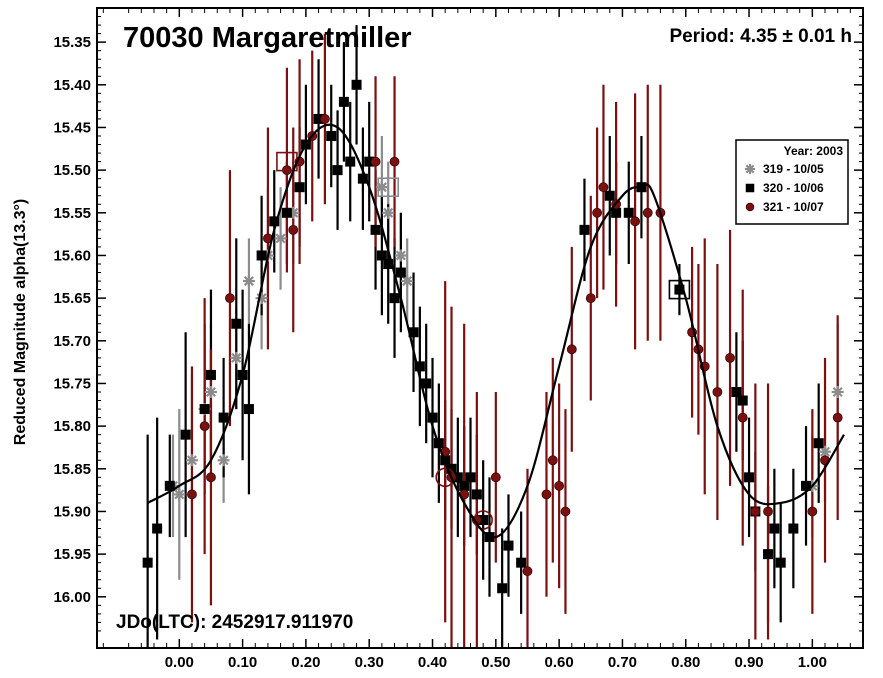 Image resolution: width=883 pixels, height=678 pixels. What do you see at coordinates (559, 662) in the screenshot?
I see `x-tick-label: 0.60` at bounding box center [559, 662].